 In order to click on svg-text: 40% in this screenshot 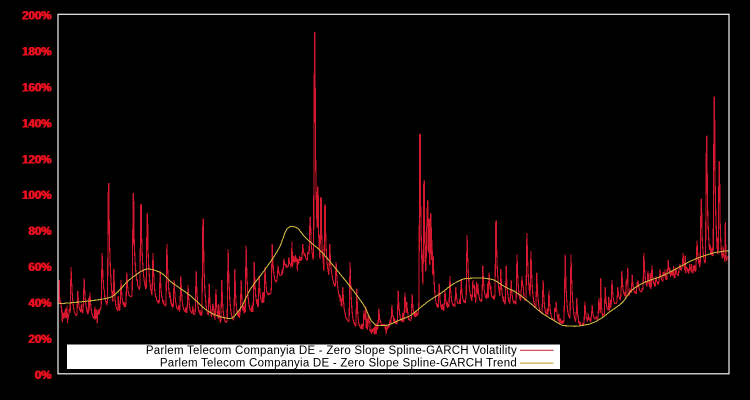, I will do `click(39, 304)`.